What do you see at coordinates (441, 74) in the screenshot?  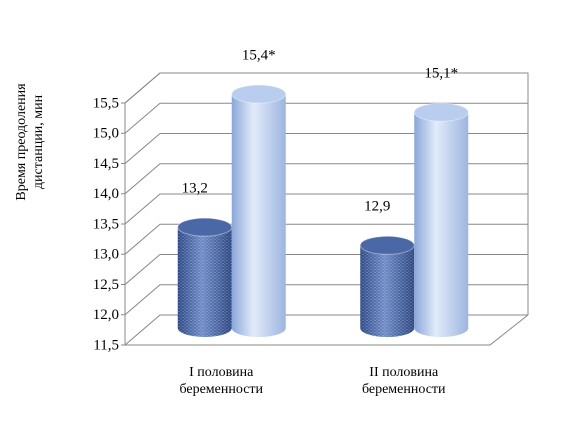 I see `value-label: 15,1*` at bounding box center [441, 74].